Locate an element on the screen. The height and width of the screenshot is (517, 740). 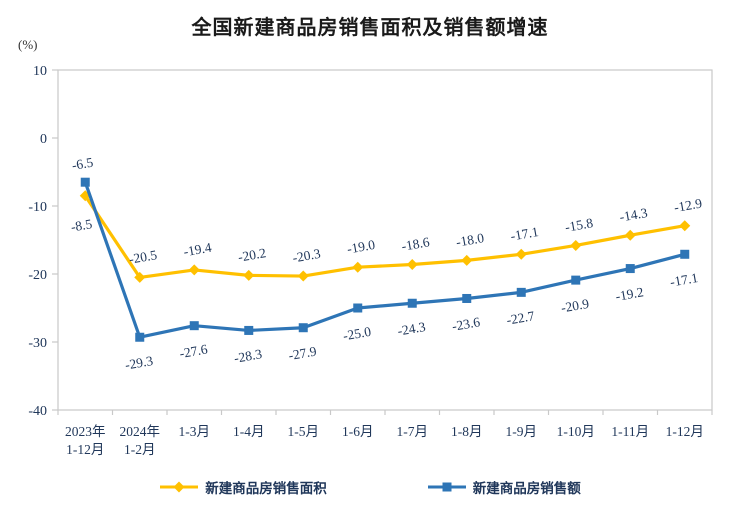
data-label: -8.5 is located at coordinates (82, 225).